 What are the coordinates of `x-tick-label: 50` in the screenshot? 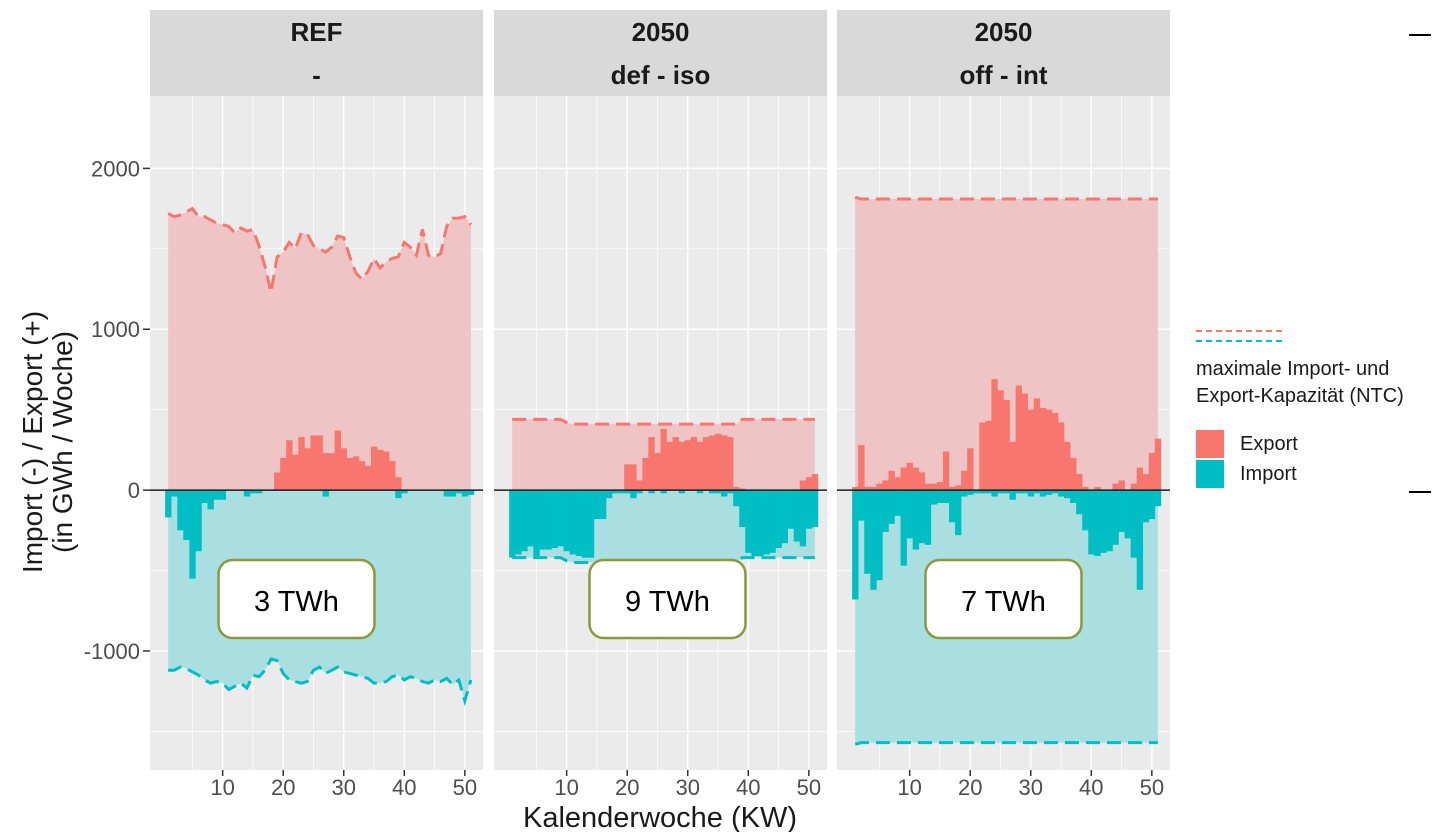 It's located at (465, 787).